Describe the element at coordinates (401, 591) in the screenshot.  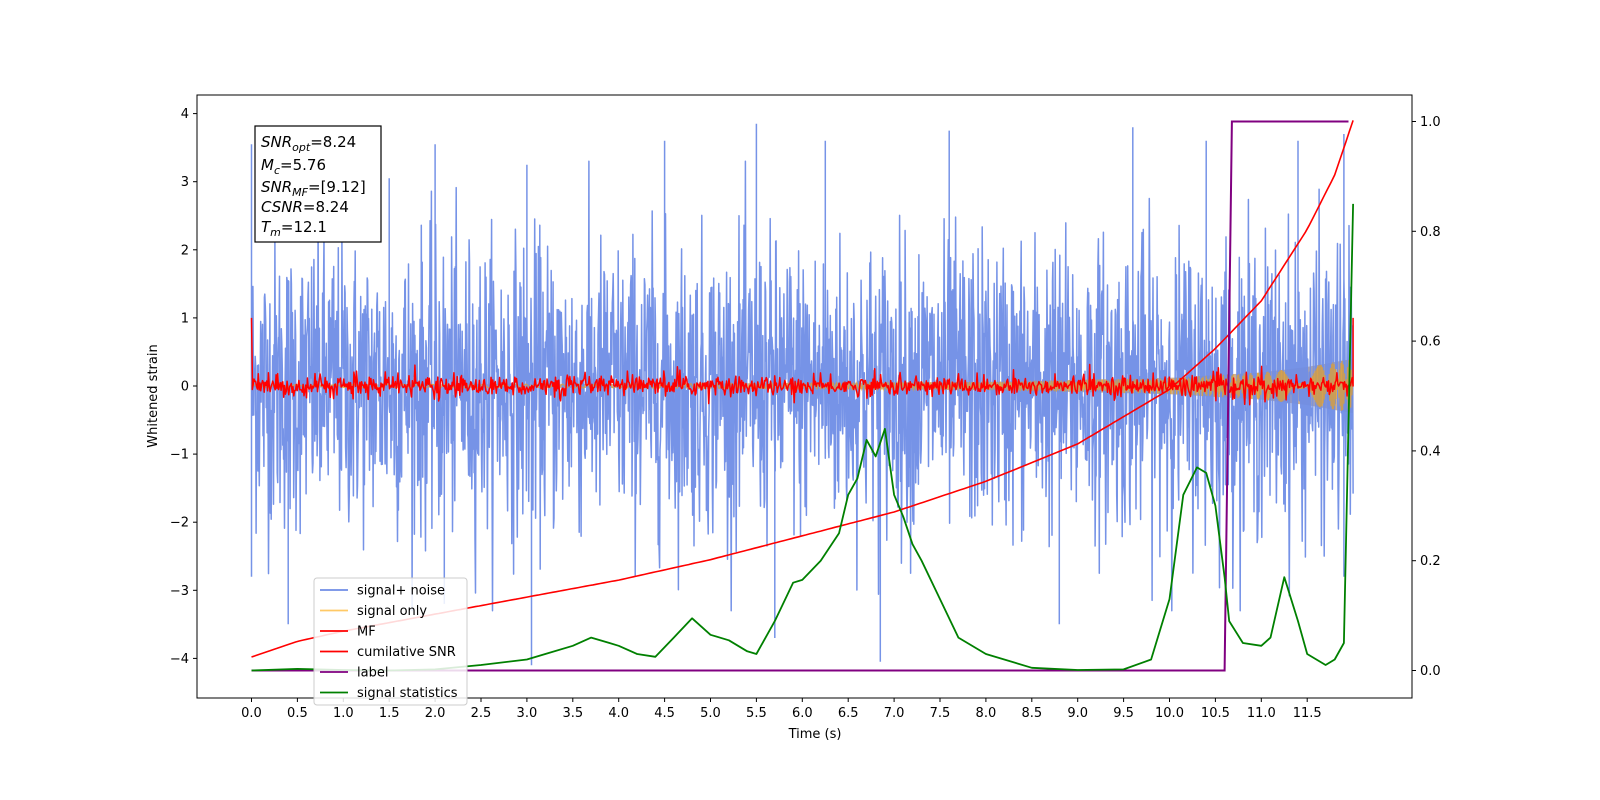
I see `legend-label: signal+ noise` at that location.